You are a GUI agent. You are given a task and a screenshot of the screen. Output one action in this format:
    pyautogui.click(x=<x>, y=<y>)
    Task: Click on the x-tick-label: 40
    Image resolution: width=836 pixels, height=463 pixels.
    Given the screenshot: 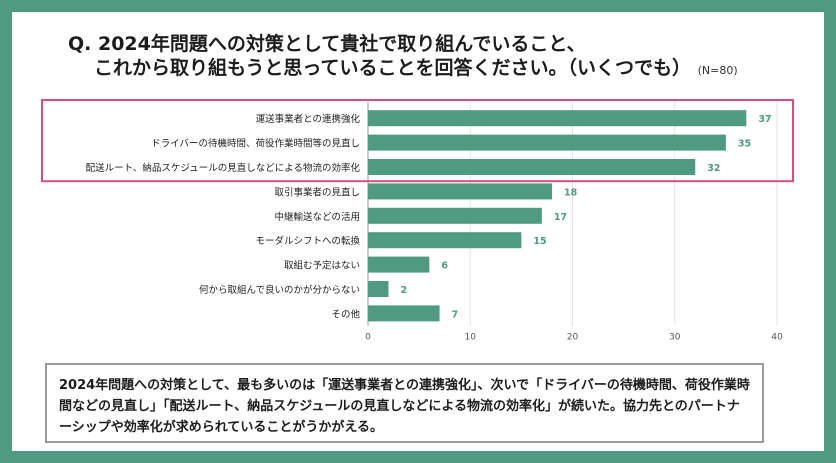 What is the action you would take?
    pyautogui.click(x=777, y=338)
    